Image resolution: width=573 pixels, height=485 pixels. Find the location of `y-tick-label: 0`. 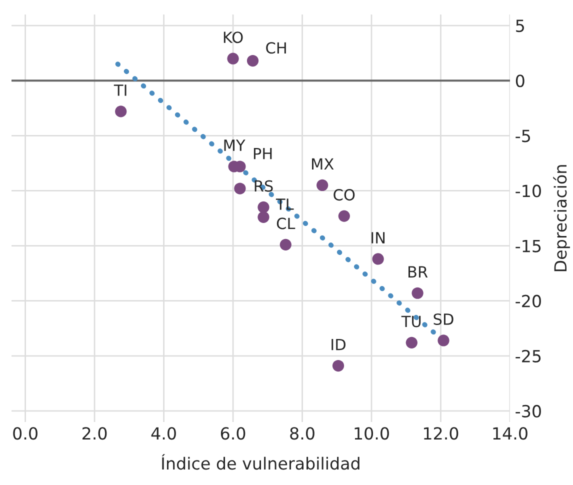

y-tick-label: 0 is located at coordinates (520, 81).